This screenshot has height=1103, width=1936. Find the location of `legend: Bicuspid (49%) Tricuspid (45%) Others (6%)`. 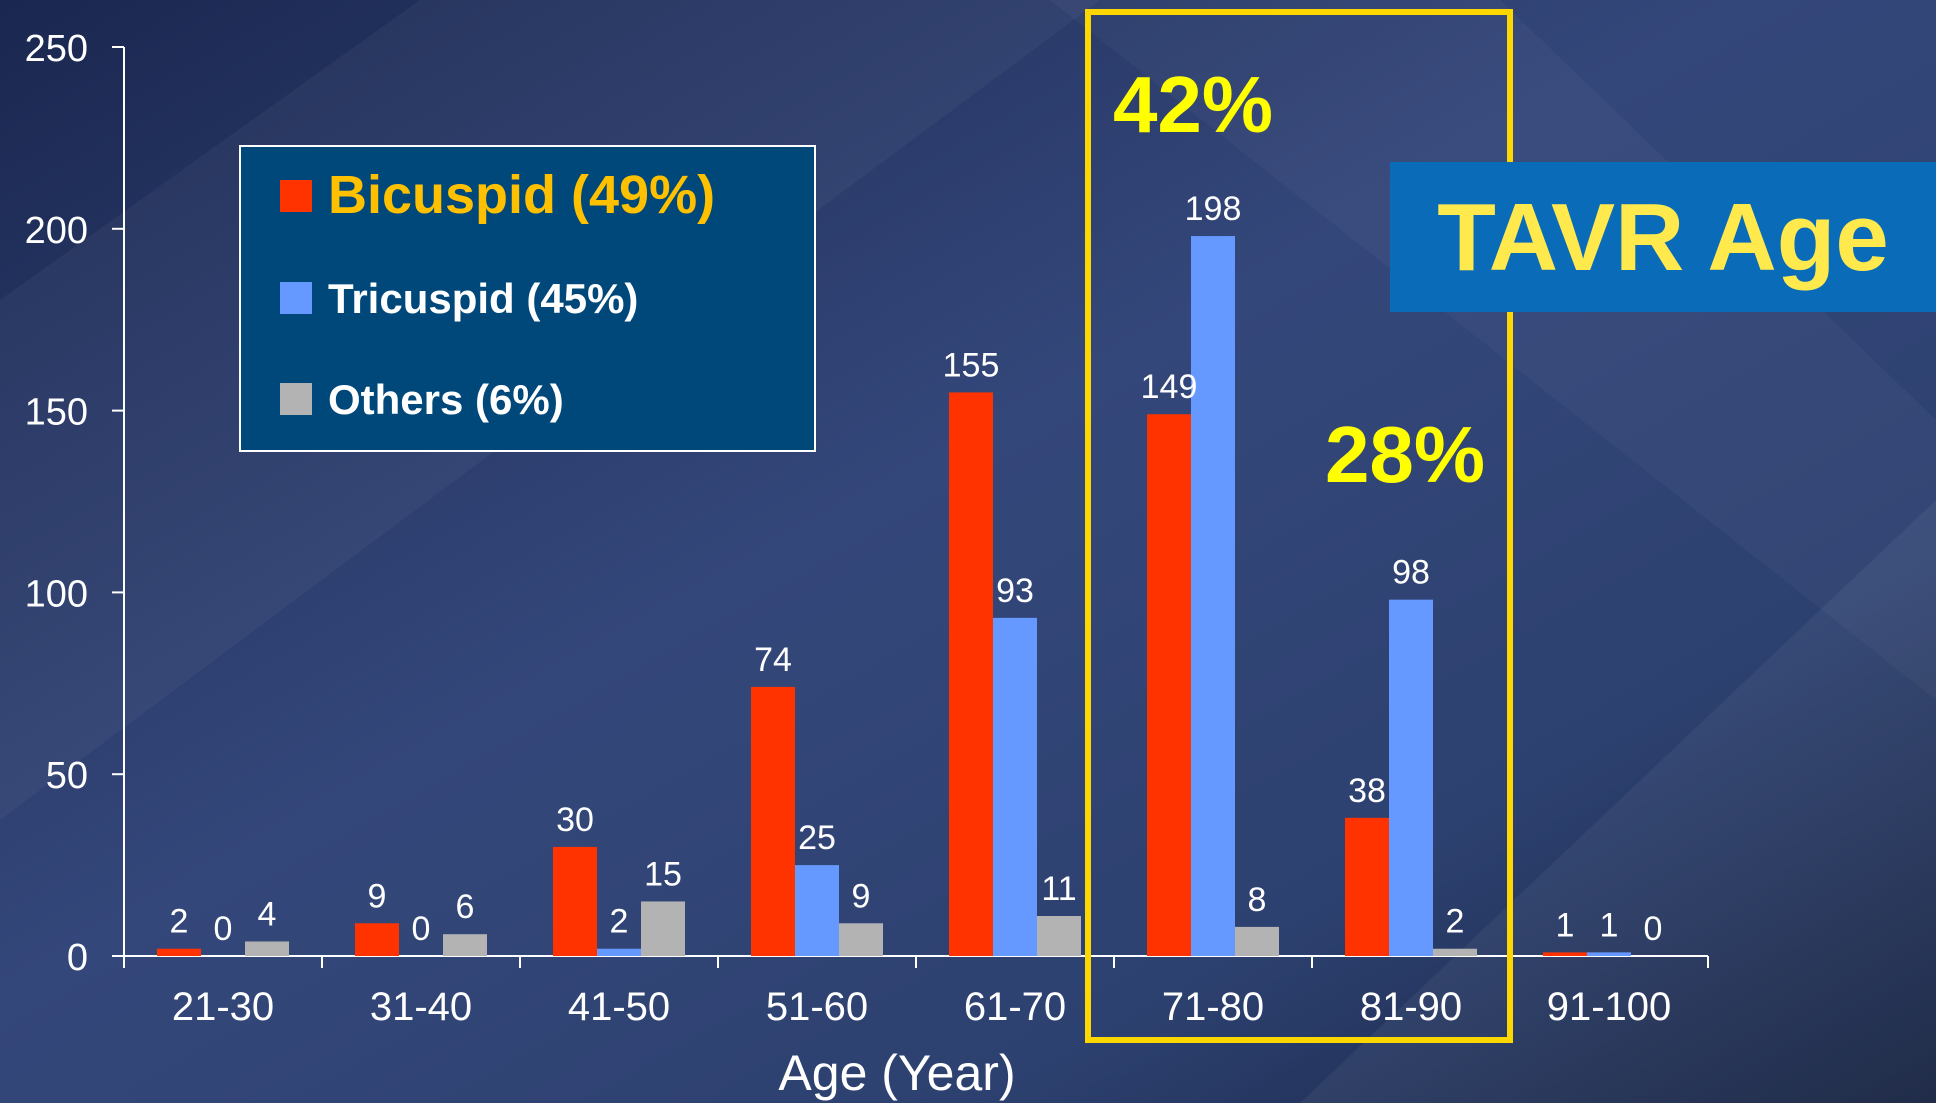

legend: Bicuspid (49%) Tricuspid (45%) Others (6%) is located at coordinates (527, 298).